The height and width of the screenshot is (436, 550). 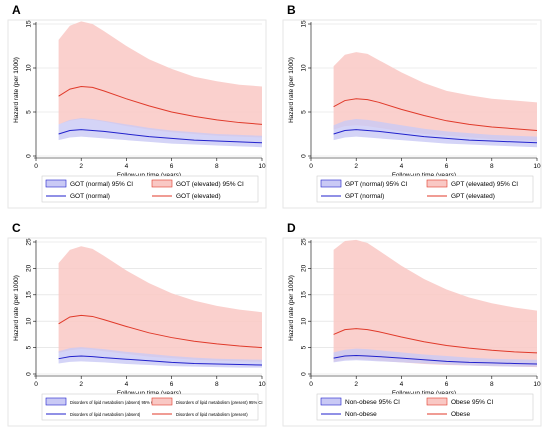 What do you see at coordinates (291, 228) in the screenshot?
I see `panel-letter: D` at bounding box center [291, 228].